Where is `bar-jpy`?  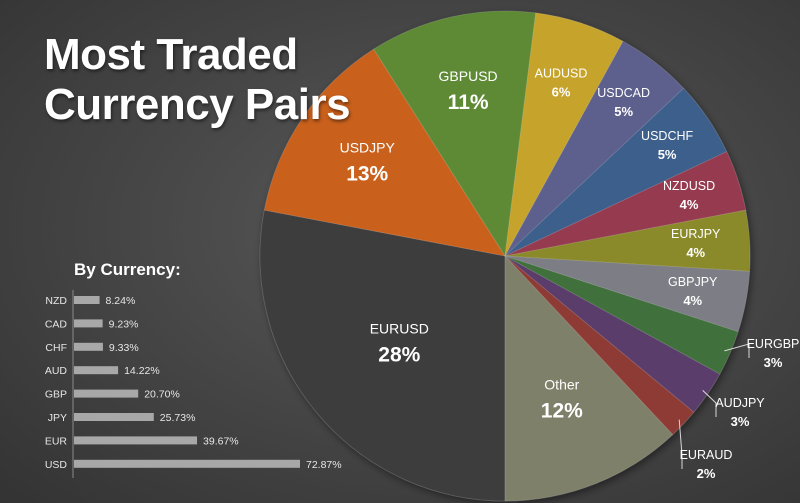 bar-jpy is located at coordinates (114, 417).